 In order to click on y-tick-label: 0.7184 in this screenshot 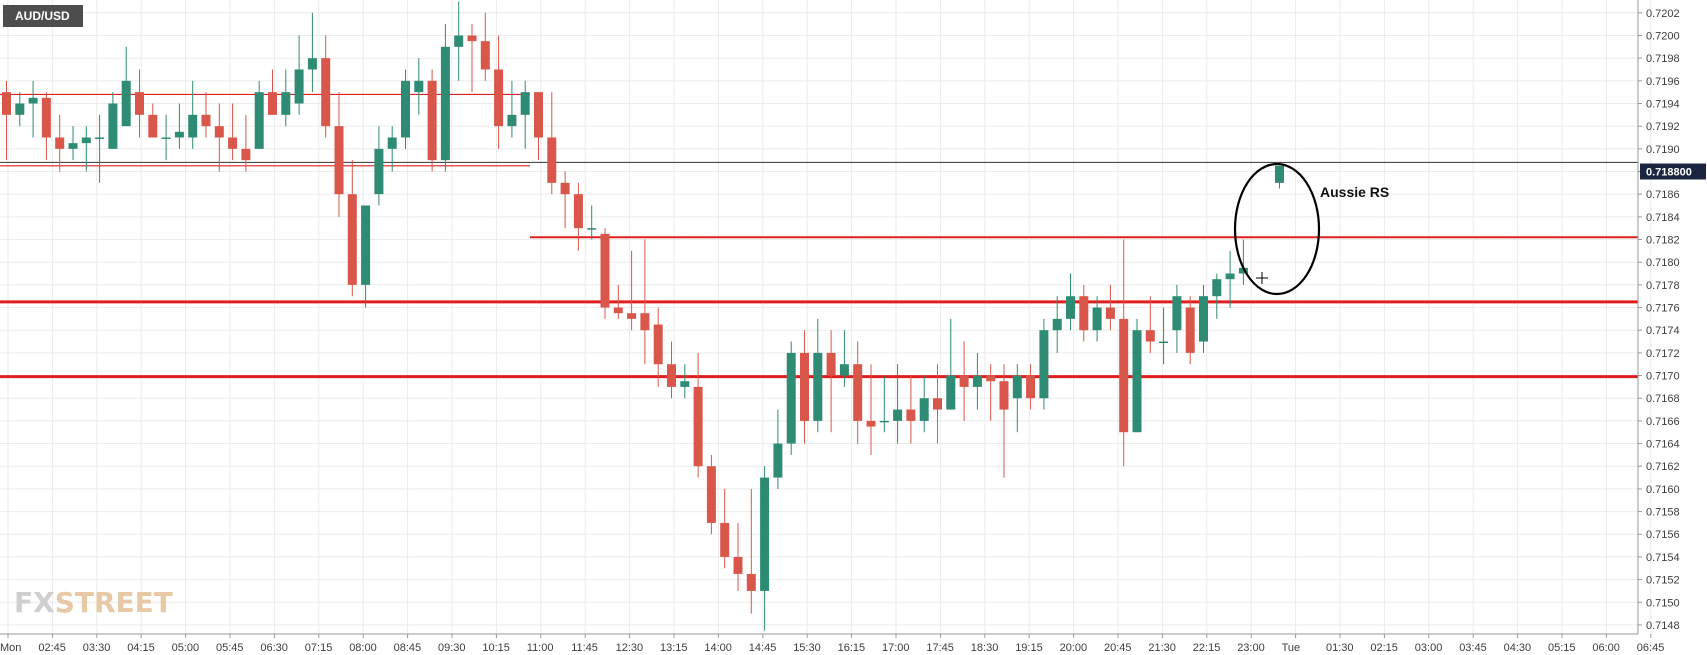, I will do `click(1663, 218)`.